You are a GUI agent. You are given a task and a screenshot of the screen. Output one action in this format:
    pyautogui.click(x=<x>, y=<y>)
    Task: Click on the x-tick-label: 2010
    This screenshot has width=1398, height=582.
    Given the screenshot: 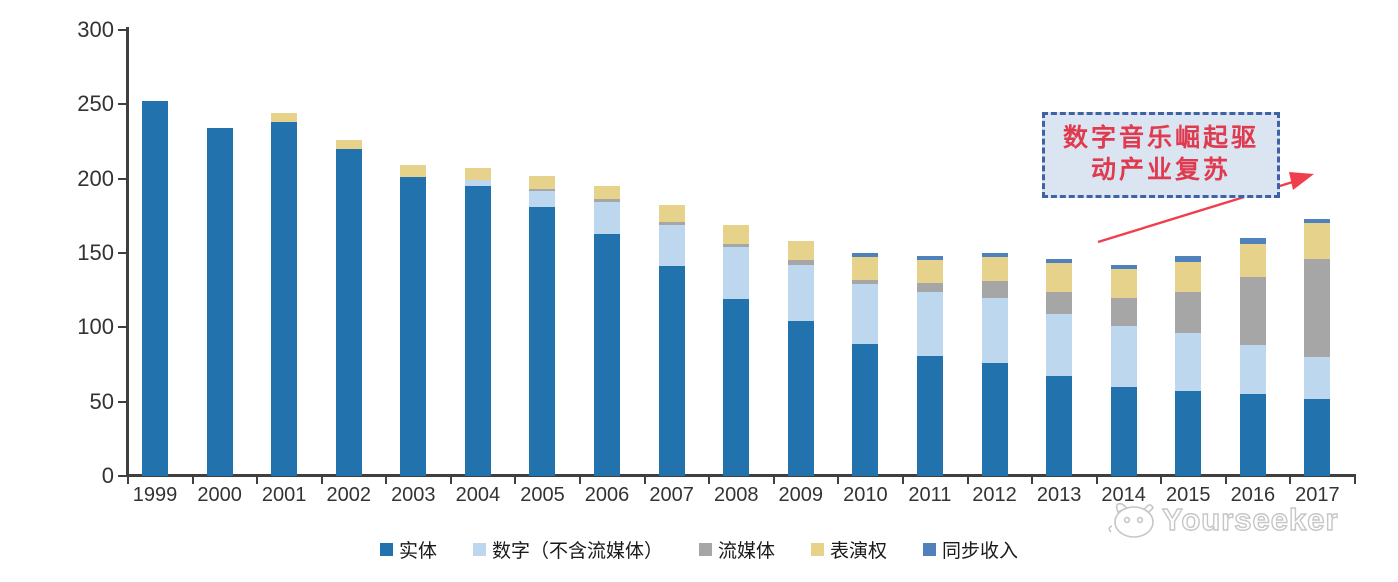 What is the action you would take?
    pyautogui.click(x=865, y=495)
    